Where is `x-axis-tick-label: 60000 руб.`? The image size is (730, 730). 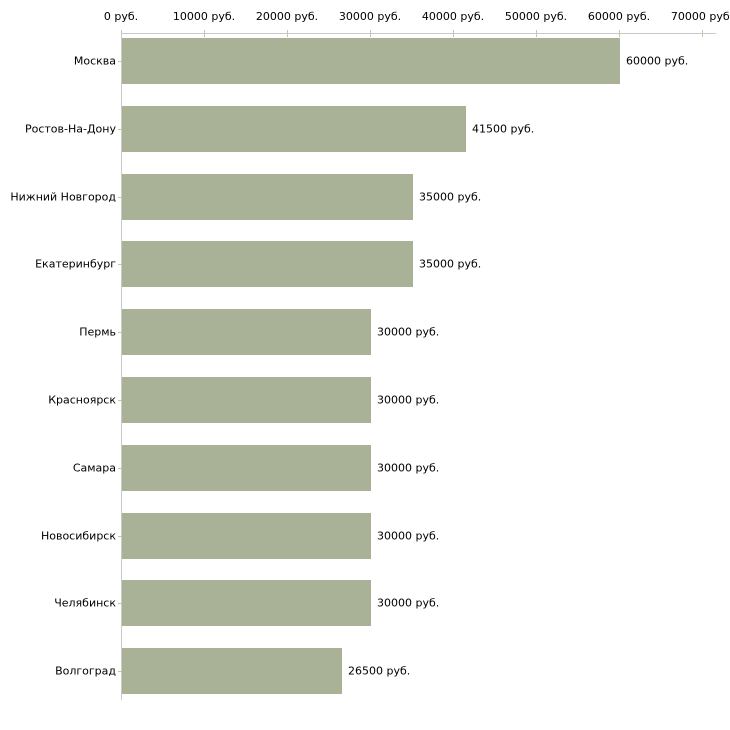
x-axis-tick-label: 60000 руб. is located at coordinates (619, 16).